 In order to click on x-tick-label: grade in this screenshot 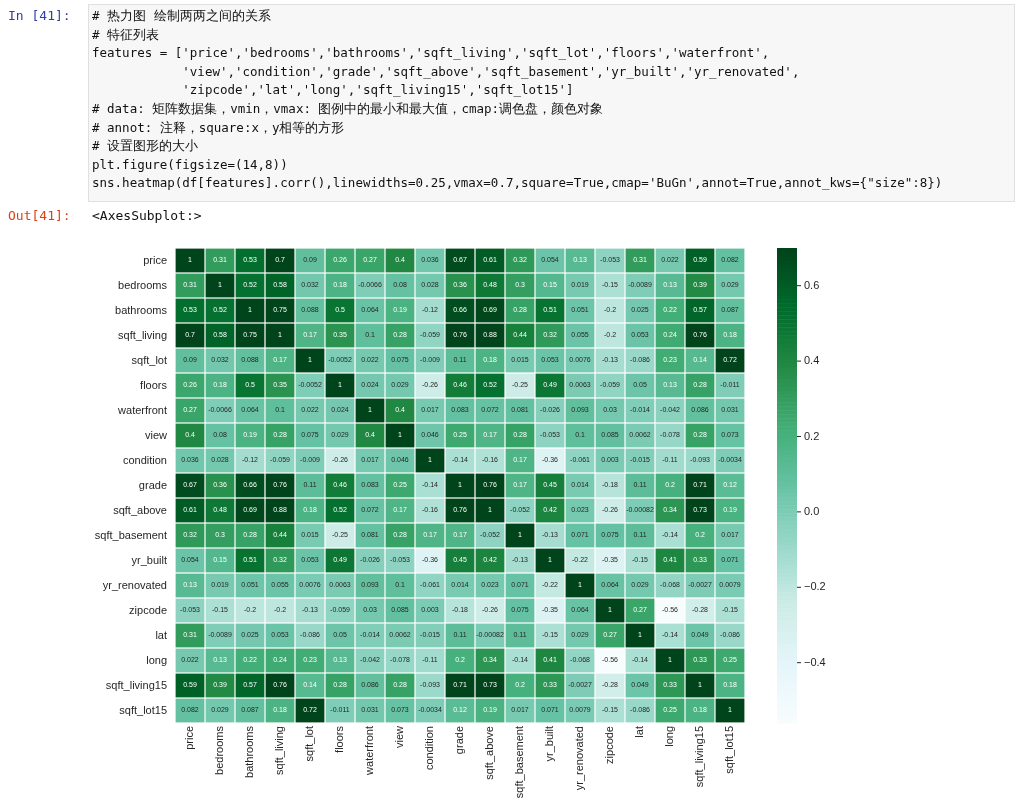, I will do `click(459, 740)`.